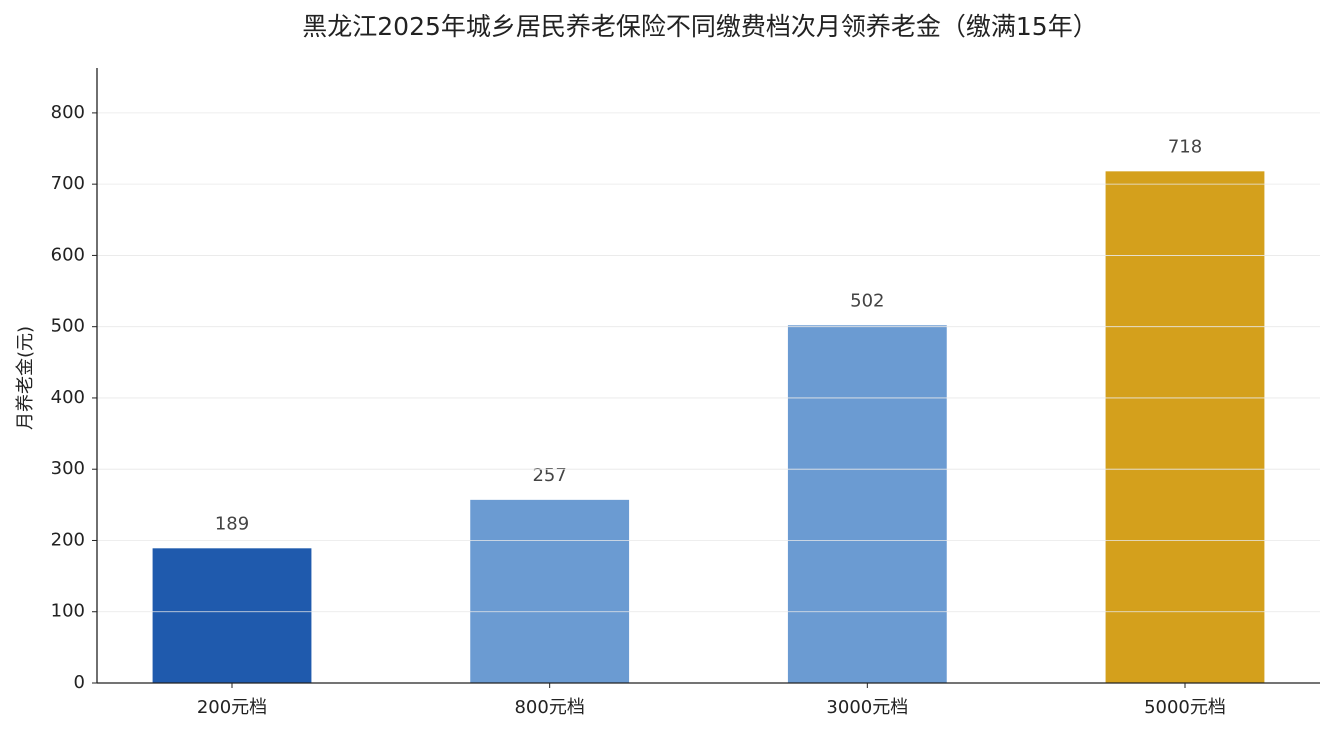 This screenshot has height=735, width=1334. I want to click on data-label: 502, so click(867, 300).